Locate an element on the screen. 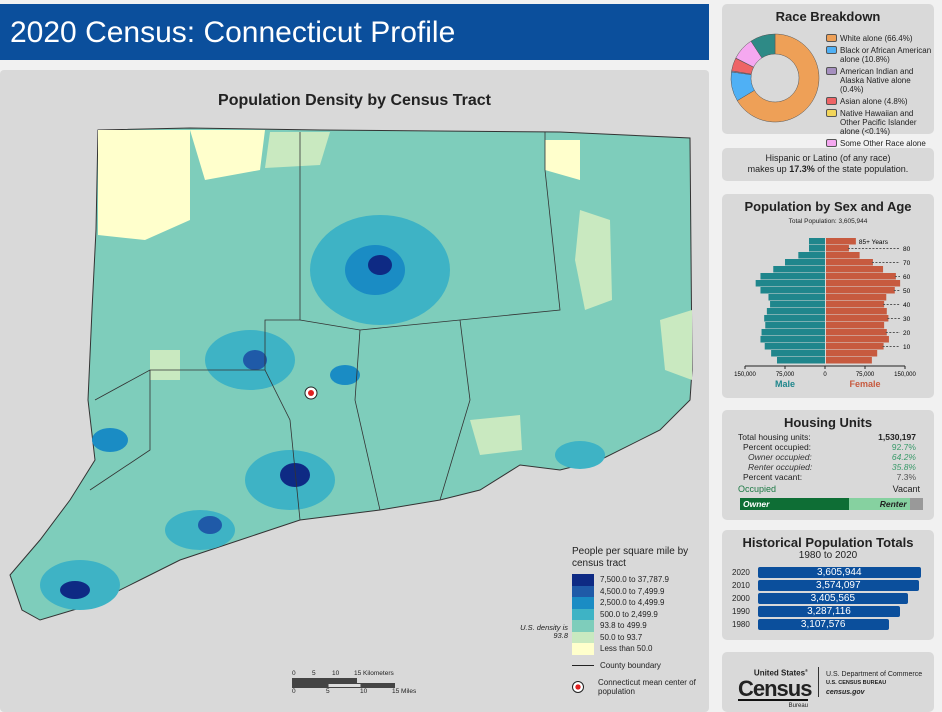  housing-row: Percent vacant: 7.3% is located at coordinates (828, 477).